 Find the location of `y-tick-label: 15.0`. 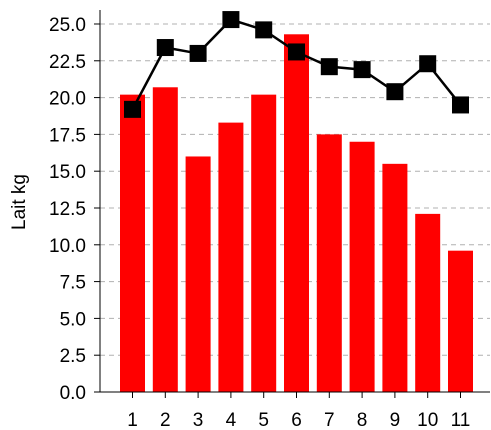

y-tick-label: 15.0 is located at coordinates (67, 172).